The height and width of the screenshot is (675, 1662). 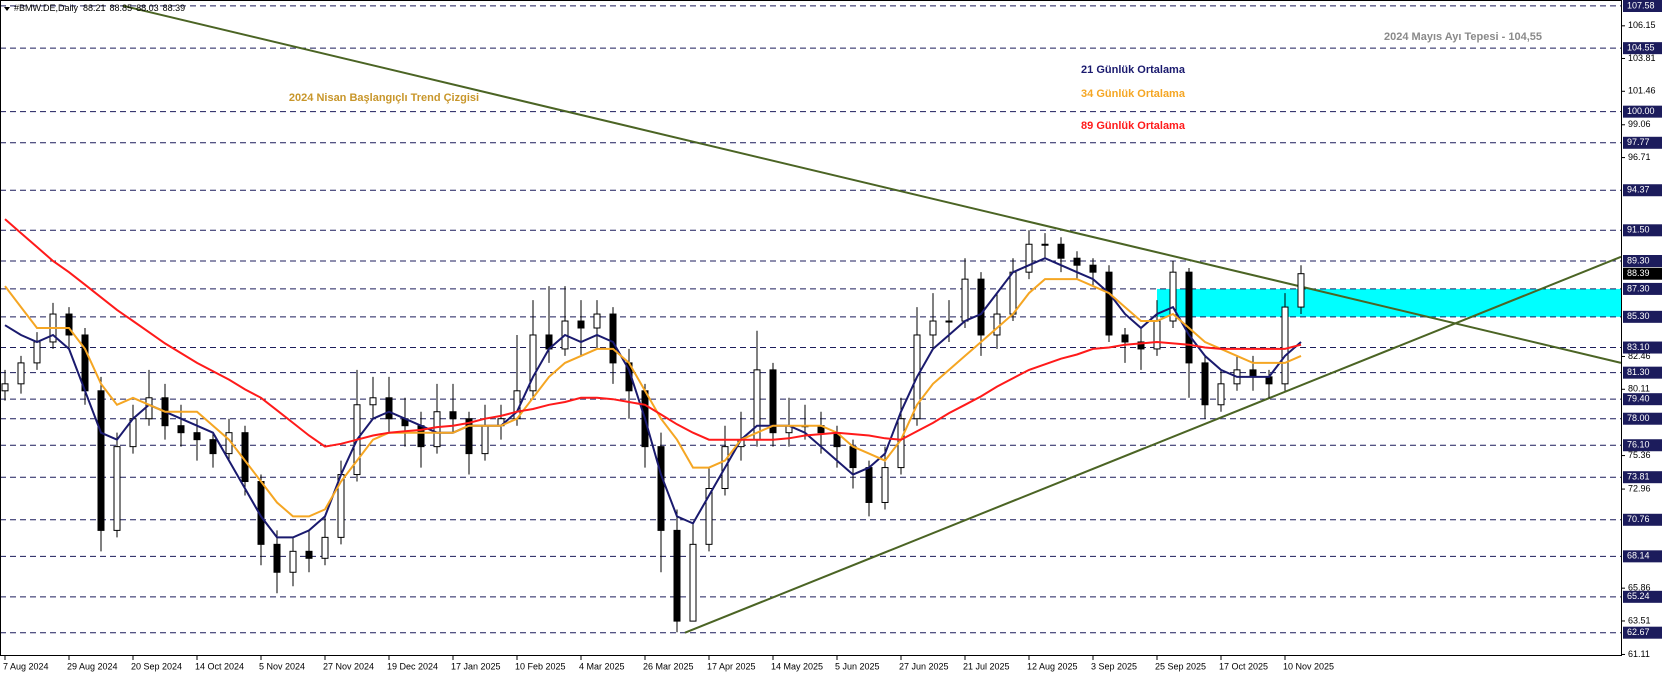 What do you see at coordinates (1638, 596) in the screenshot?
I see `level-label: 65.24` at bounding box center [1638, 596].